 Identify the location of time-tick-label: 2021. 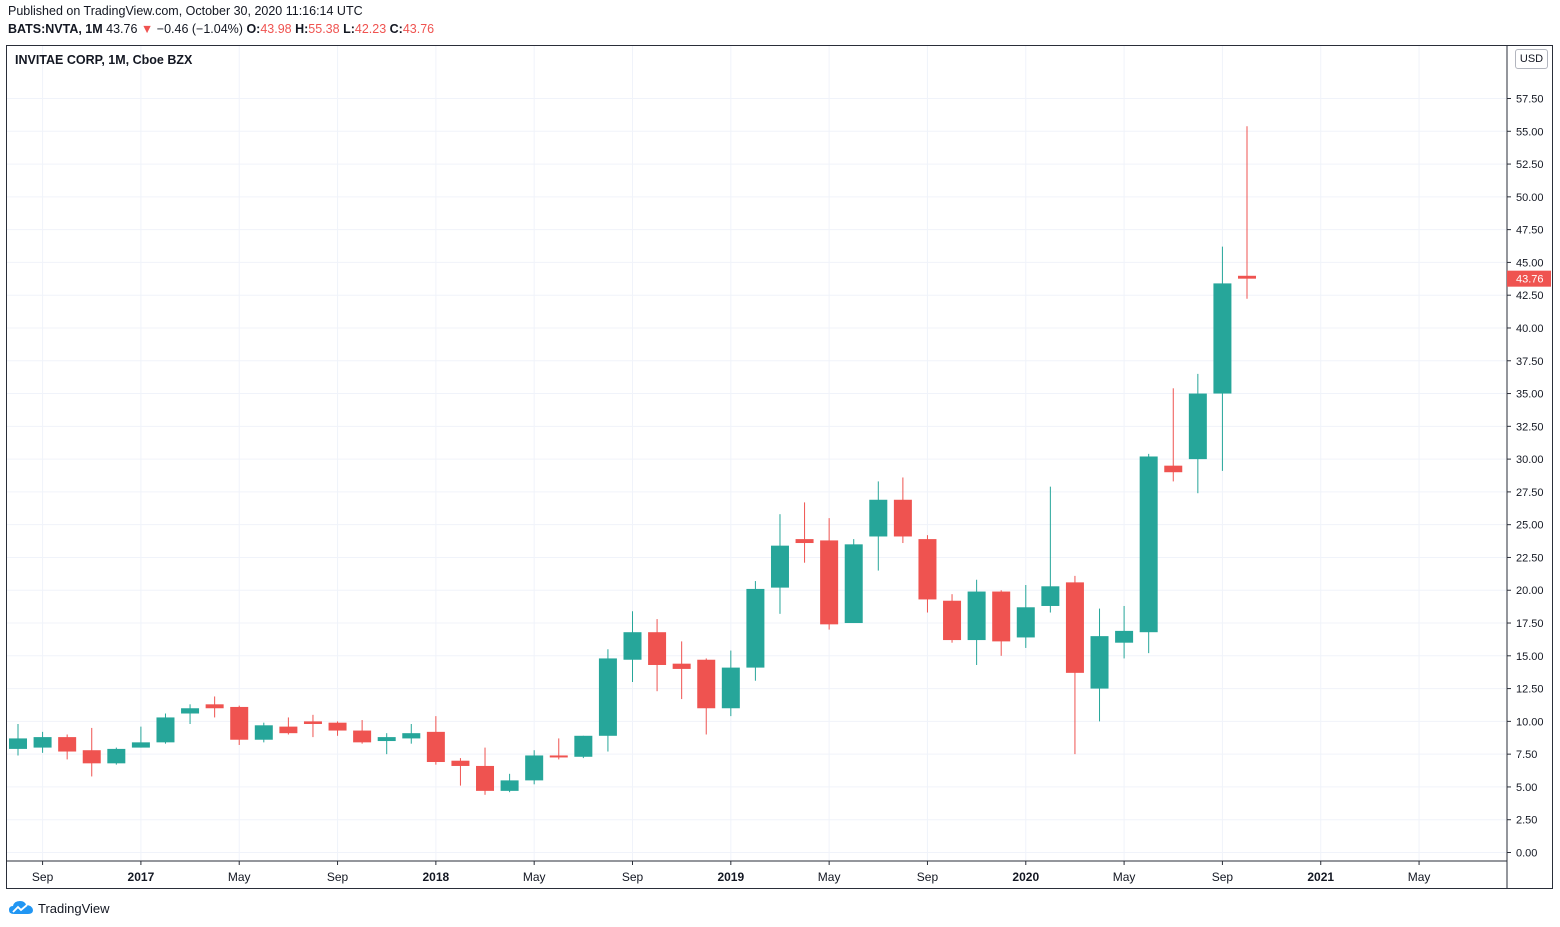
(1320, 877).